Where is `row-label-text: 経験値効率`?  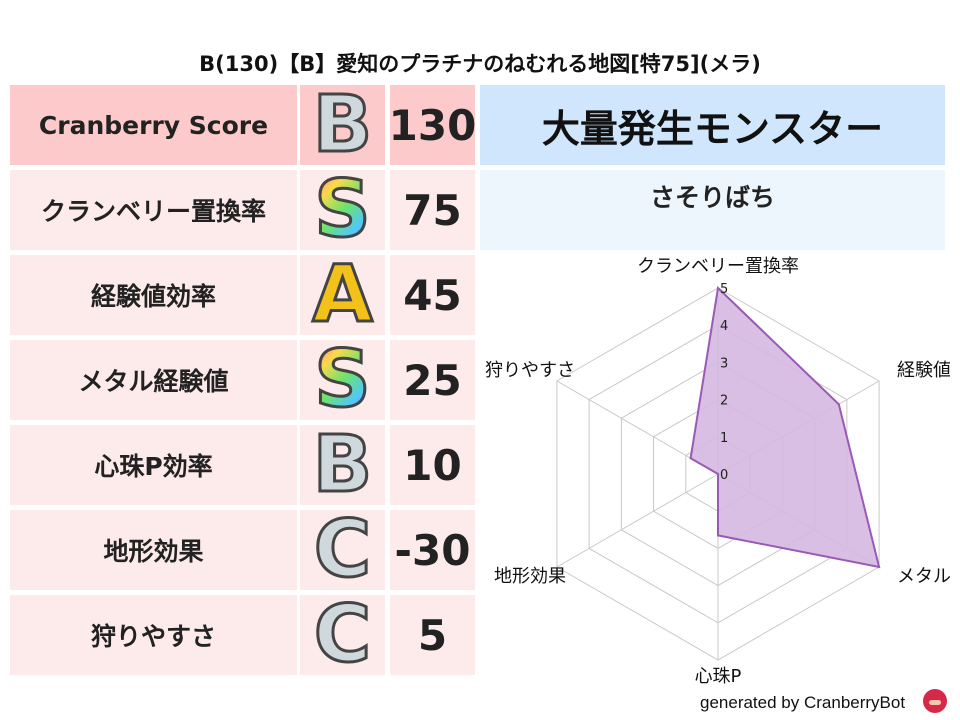
row-label-text: 経験値効率 is located at coordinates (153, 296).